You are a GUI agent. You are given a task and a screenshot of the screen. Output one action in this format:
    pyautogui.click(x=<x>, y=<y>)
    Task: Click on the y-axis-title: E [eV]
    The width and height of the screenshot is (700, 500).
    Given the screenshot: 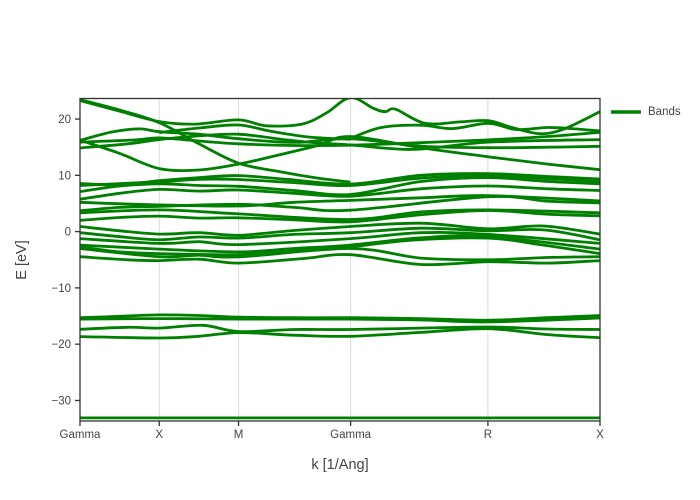 What is the action you would take?
    pyautogui.click(x=22, y=260)
    